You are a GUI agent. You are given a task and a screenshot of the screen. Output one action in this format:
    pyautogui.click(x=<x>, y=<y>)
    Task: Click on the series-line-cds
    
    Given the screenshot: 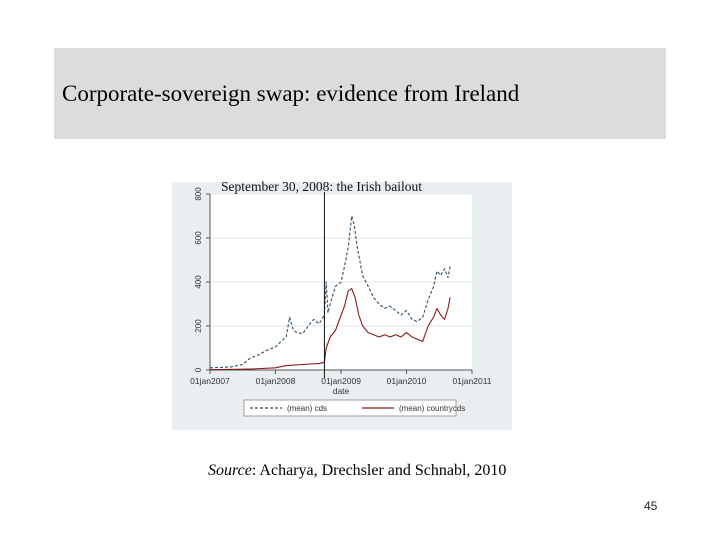 What is the action you would take?
    pyautogui.click(x=330, y=292)
    